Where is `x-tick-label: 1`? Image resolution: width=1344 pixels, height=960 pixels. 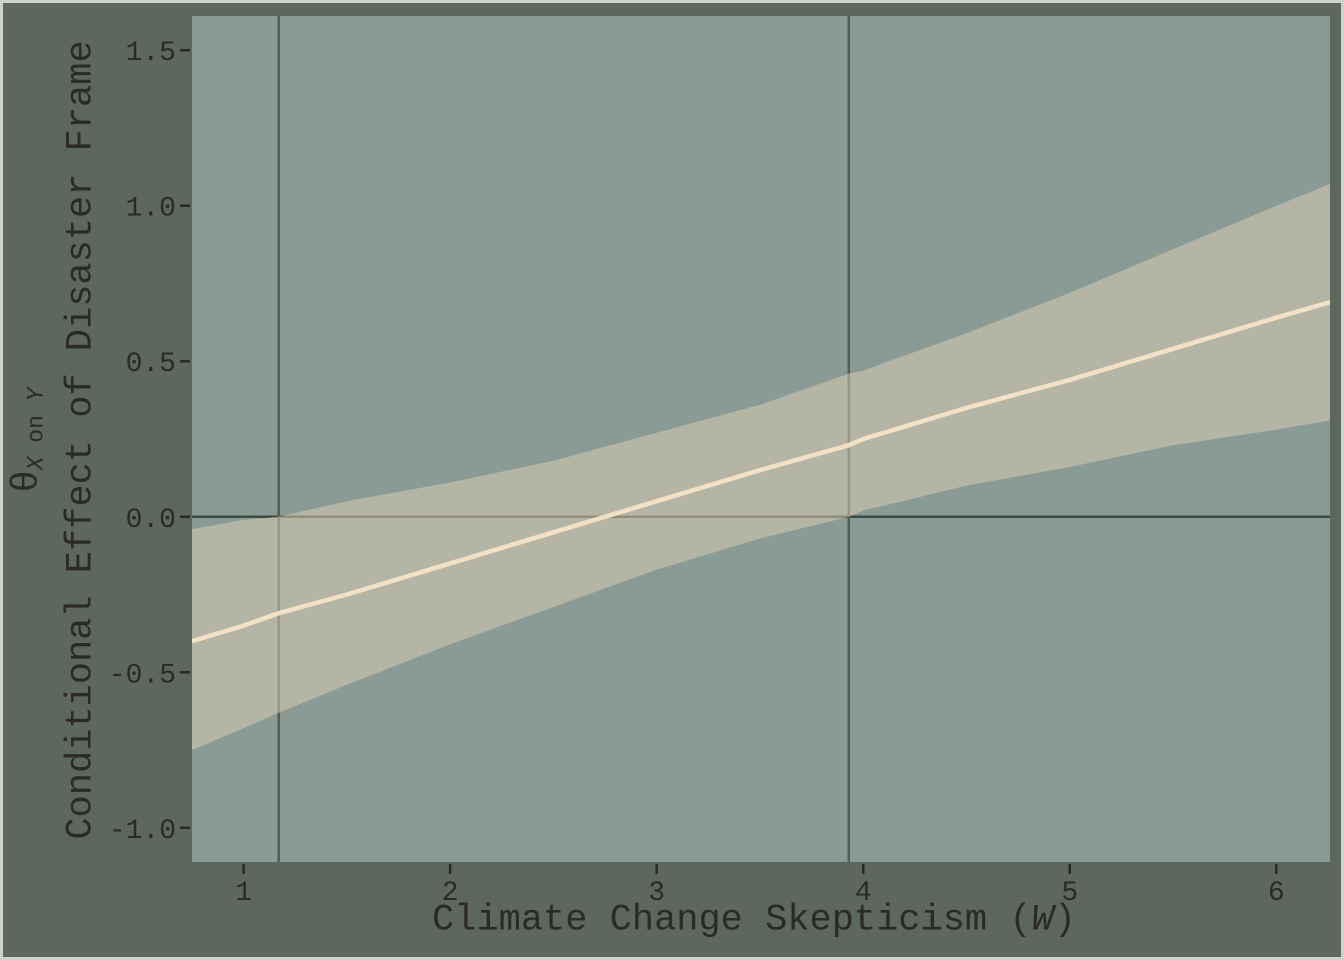 x-tick-label: 1 is located at coordinates (243, 893).